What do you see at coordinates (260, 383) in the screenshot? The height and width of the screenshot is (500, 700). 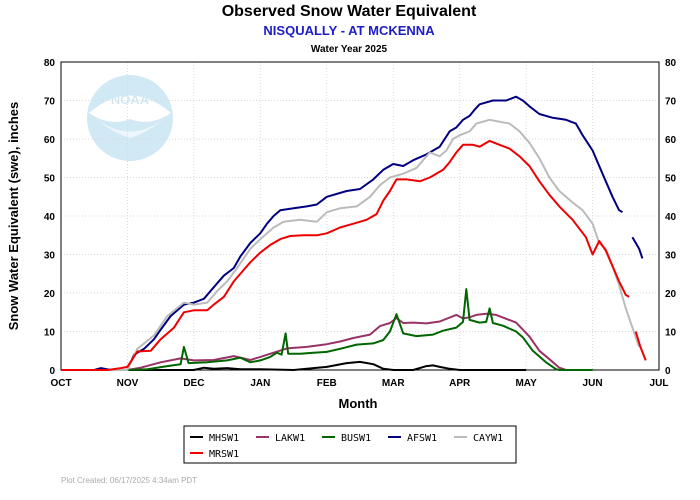 I see `x-tick-label: JAN` at bounding box center [260, 383].